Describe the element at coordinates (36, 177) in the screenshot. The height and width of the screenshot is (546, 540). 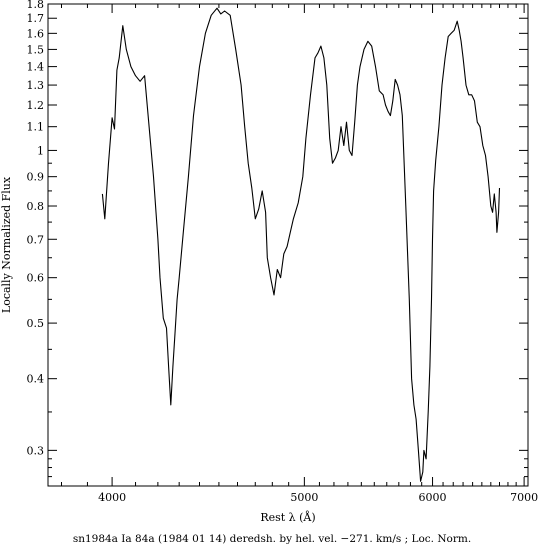
I see `y-tick-label: 0.9` at that location.